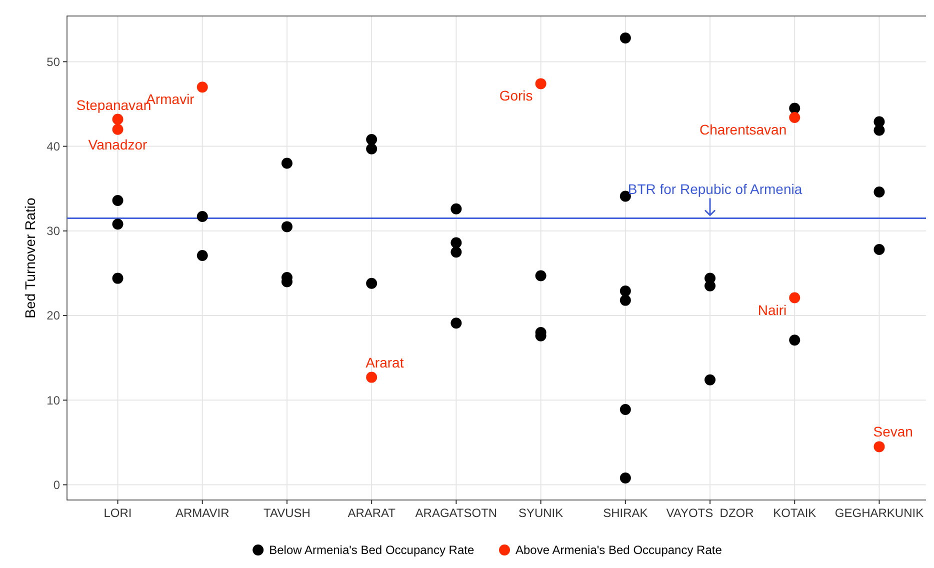  I want to click on x-tick-label: ARAGATSOTN, so click(456, 513).